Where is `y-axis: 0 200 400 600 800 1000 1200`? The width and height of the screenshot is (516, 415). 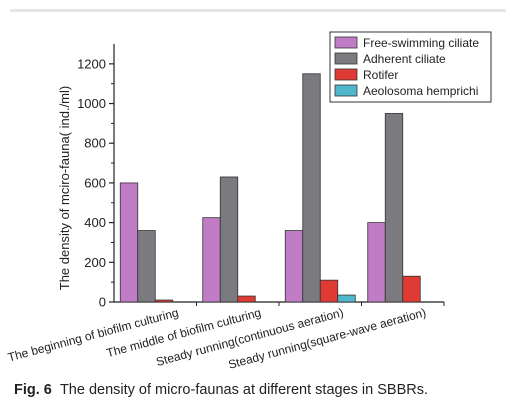
y-axis: 0 200 400 600 800 1000 1200 is located at coordinates (96, 177).